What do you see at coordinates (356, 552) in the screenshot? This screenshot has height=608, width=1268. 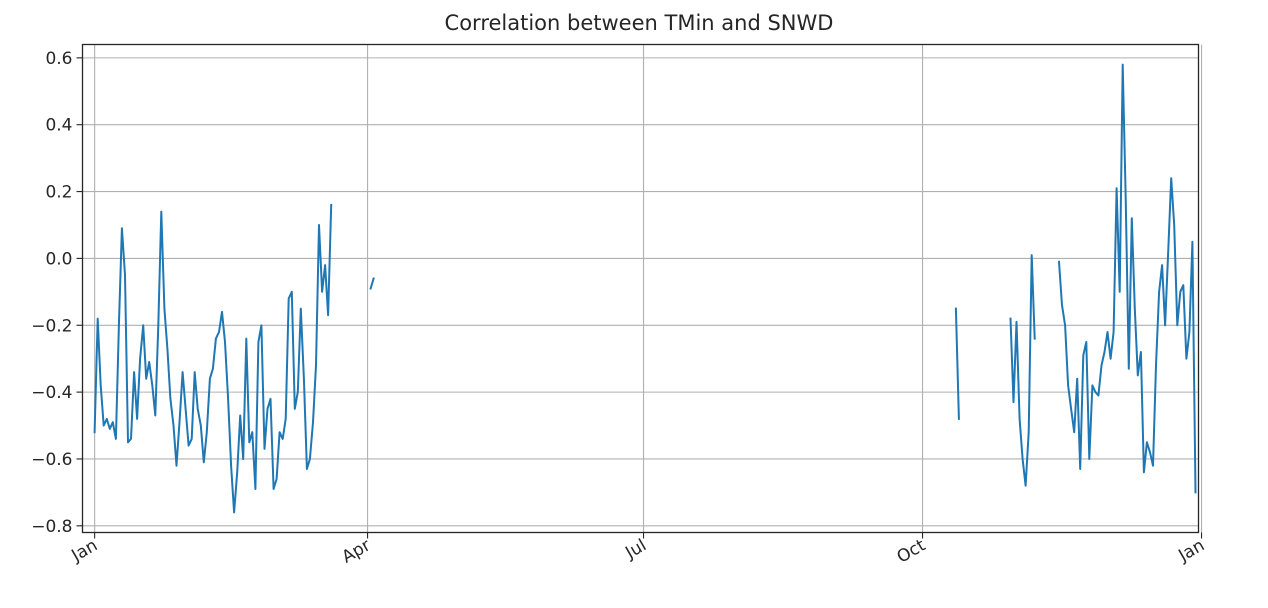 I see `x-tick-label: Apr` at bounding box center [356, 552].